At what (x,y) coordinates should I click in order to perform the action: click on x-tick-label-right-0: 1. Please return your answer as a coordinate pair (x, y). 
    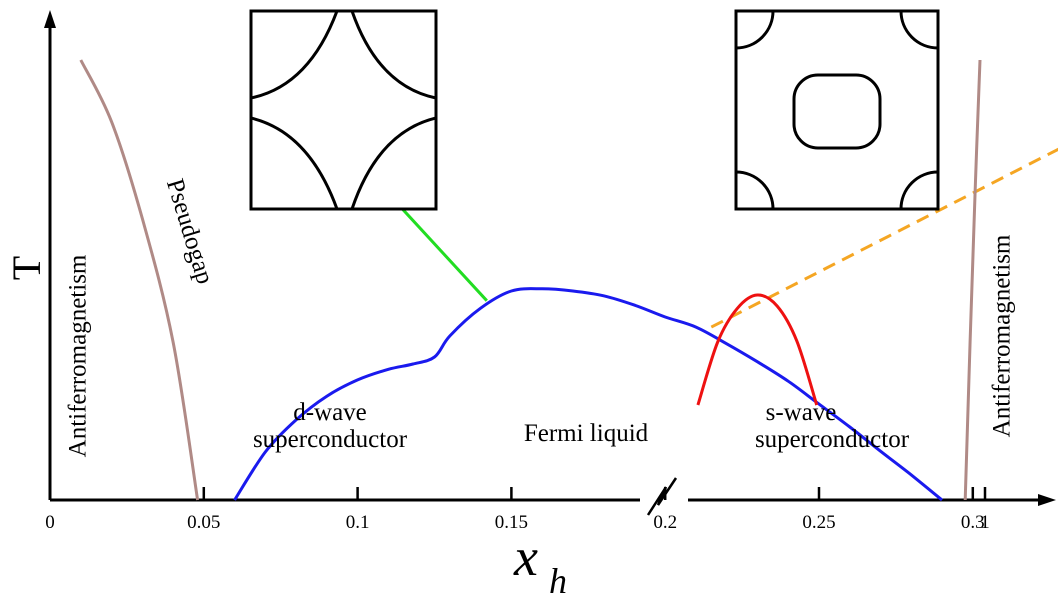
    Looking at the image, I should click on (985, 522).